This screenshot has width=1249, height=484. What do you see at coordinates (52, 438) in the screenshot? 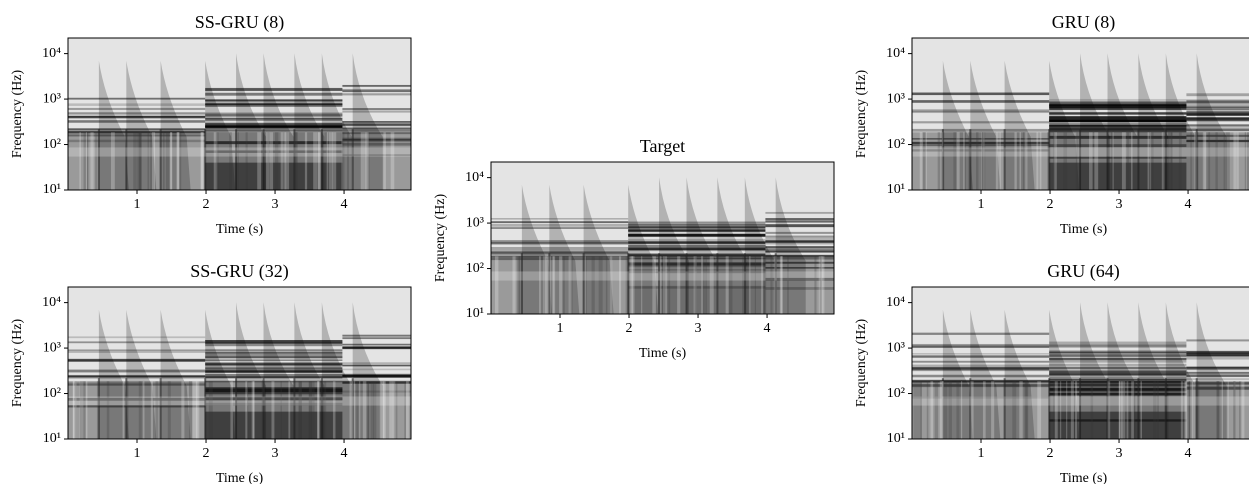
I see `y-tick-label: 10¹` at bounding box center [52, 438].